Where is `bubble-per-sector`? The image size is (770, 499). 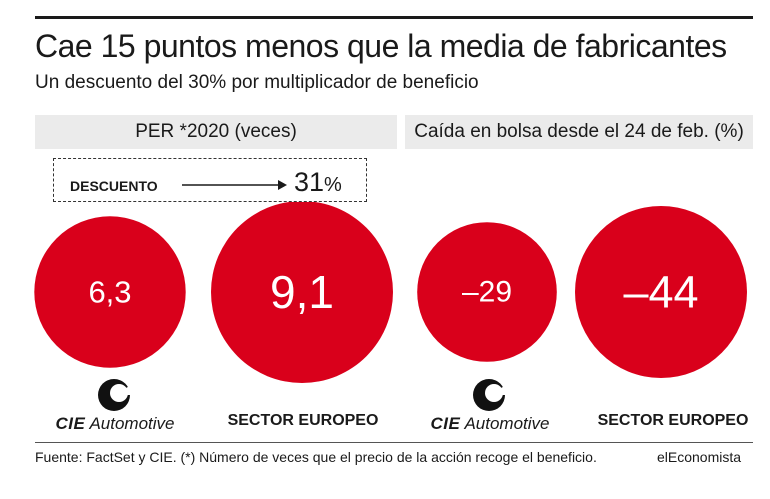
bubble-per-sector is located at coordinates (302, 292).